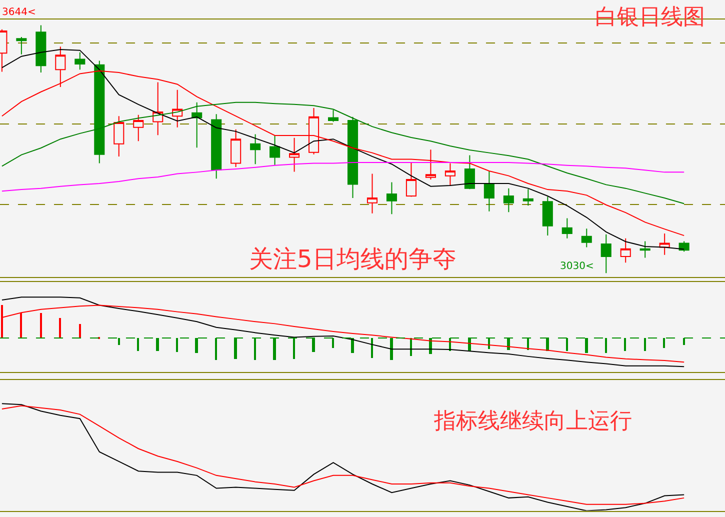 This screenshot has width=725, height=517. What do you see at coordinates (19, 12) in the screenshot?
I see `text: 3644<` at bounding box center [19, 12].